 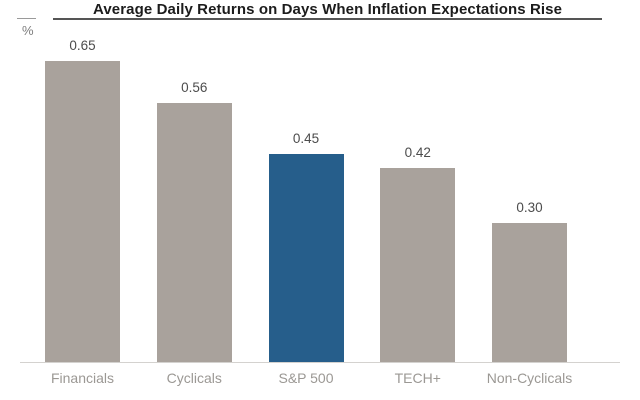 I want to click on bar-group-tech: 0.42, so click(x=418, y=254).